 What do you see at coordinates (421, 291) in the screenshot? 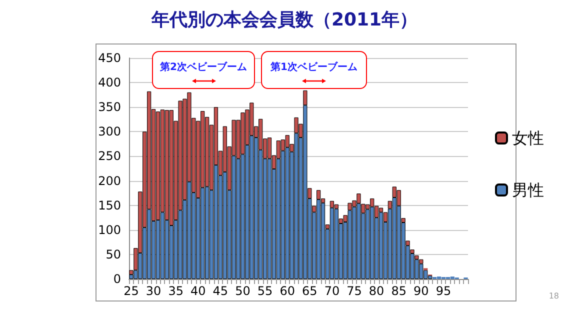
I see `x-tick-label: 90` at bounding box center [421, 291].